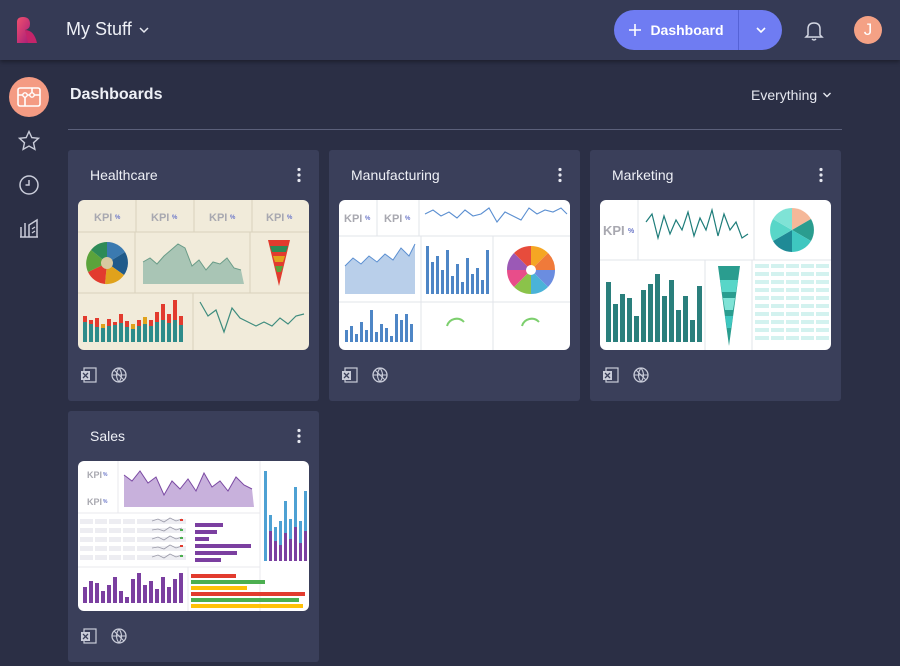 Image resolution: width=900 pixels, height=666 pixels. What do you see at coordinates (784, 95) in the screenshot?
I see `filter-label: Everything` at bounding box center [784, 95].